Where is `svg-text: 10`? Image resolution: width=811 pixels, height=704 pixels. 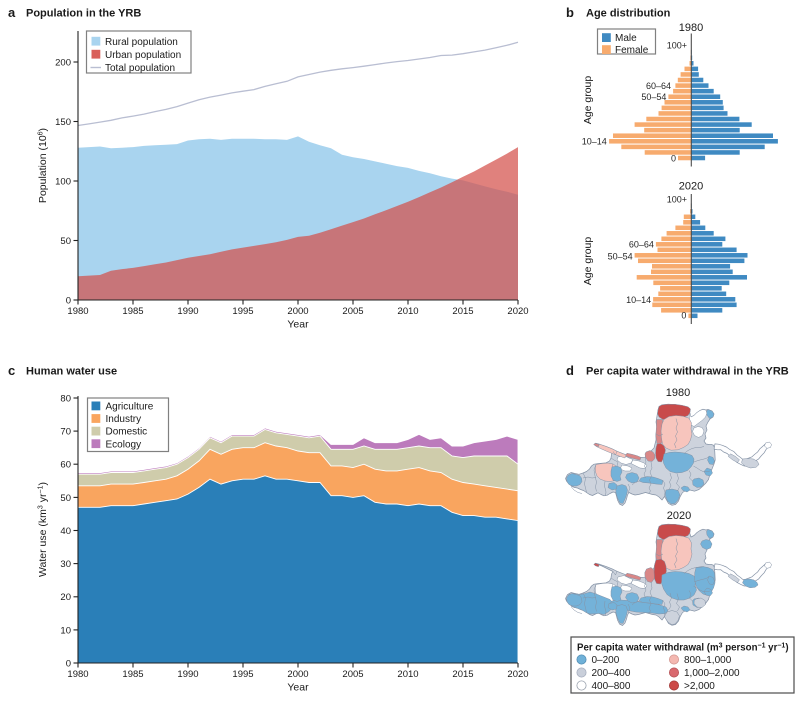
svg-text: 10 is located at coordinates (65, 630).